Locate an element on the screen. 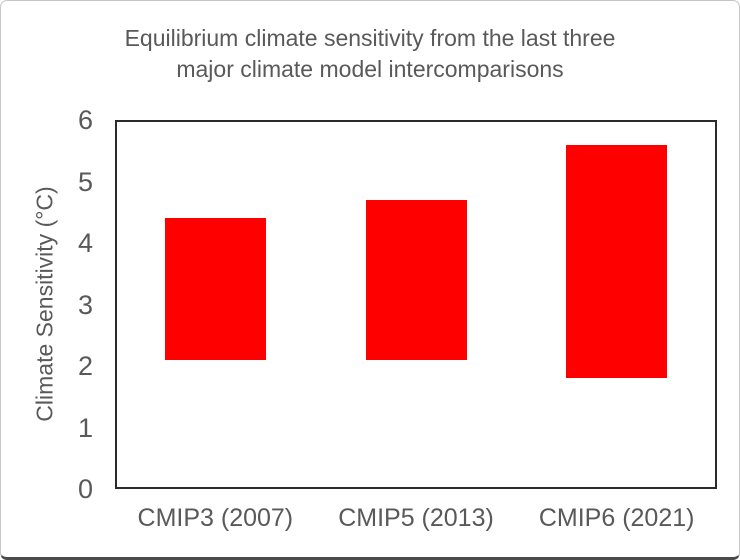 The image size is (740, 560). x-category-label-cmip3: CMIP3 (2007) is located at coordinates (215, 518).